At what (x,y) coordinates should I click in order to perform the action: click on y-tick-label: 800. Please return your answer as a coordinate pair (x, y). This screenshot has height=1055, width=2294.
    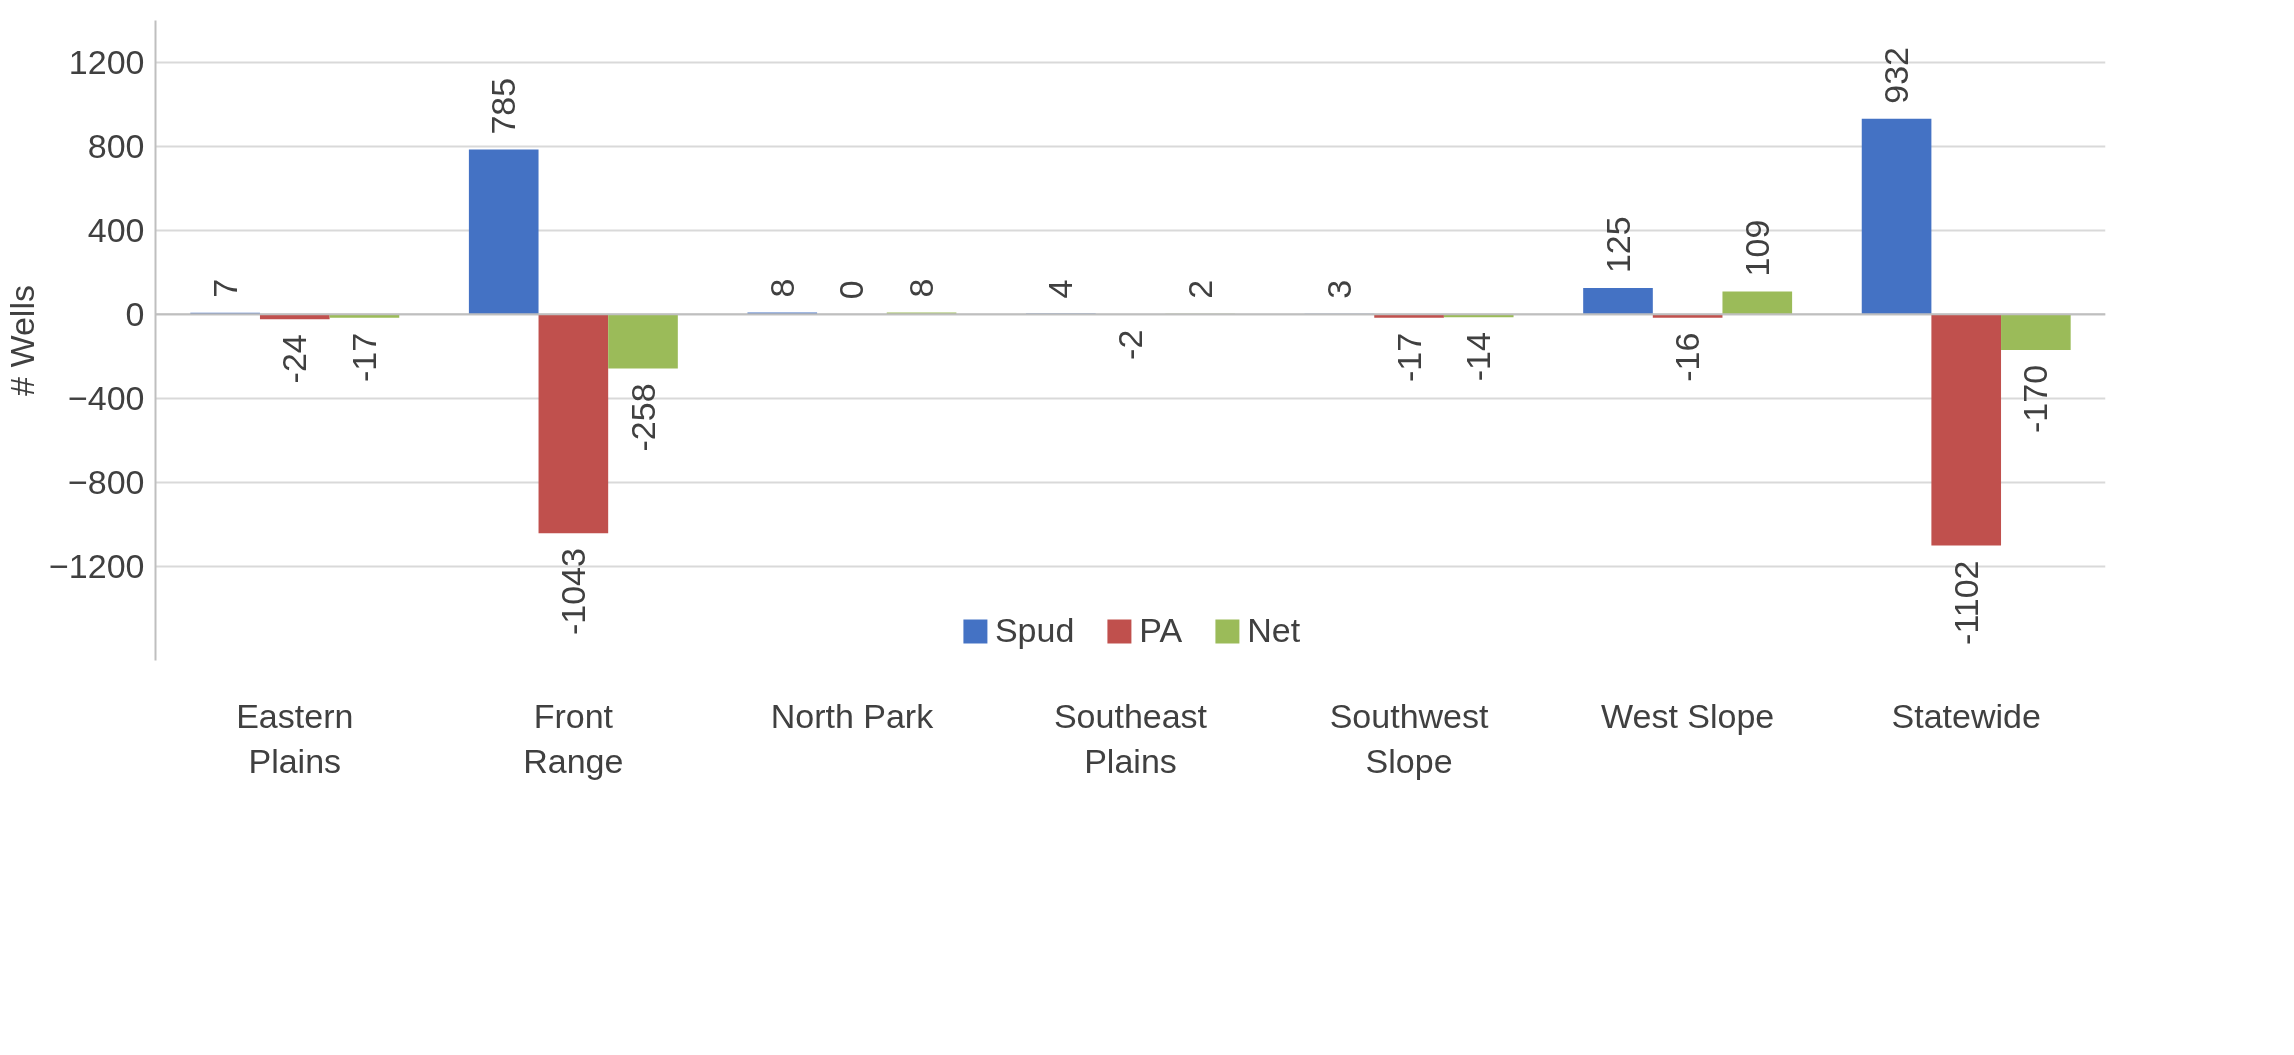
    Looking at the image, I should click on (116, 145).